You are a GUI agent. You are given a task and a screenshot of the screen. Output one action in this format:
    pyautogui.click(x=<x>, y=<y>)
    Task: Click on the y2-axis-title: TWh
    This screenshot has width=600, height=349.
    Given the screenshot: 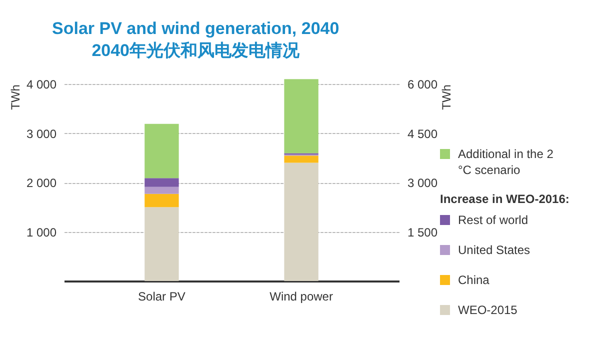 What is the action you would take?
    pyautogui.click(x=447, y=97)
    